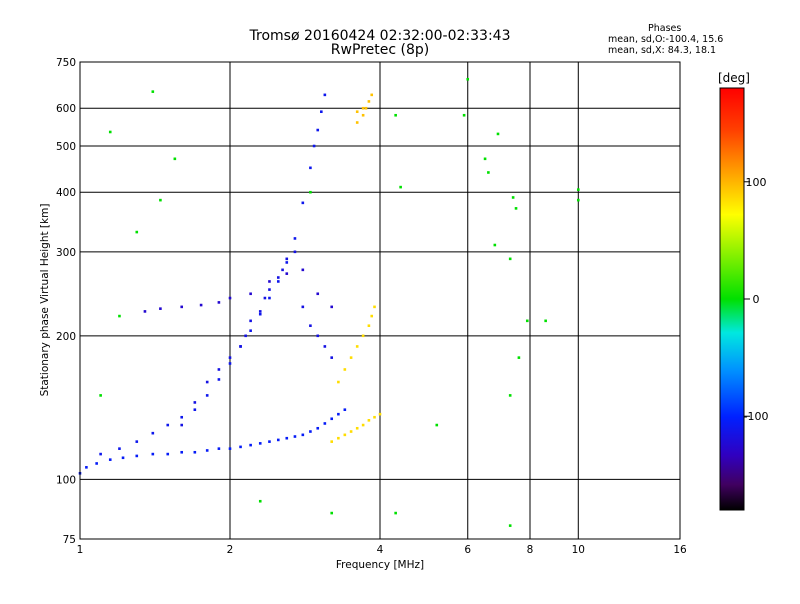  I want to click on y-tick-label: 100, so click(66, 480).